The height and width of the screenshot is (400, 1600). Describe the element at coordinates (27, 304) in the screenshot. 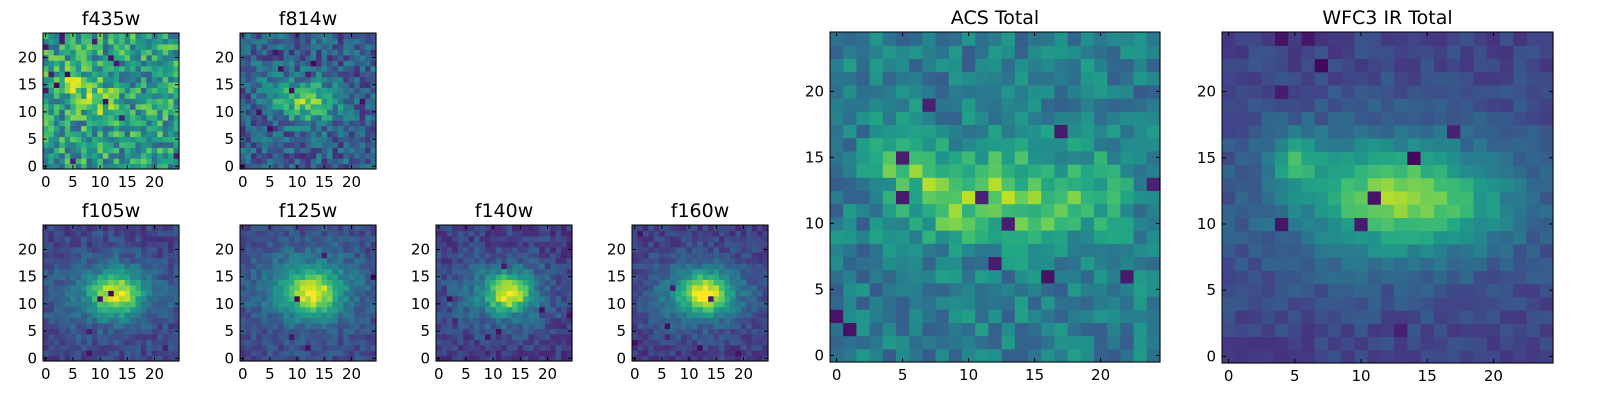

I see `y-tick-label: 10` at that location.